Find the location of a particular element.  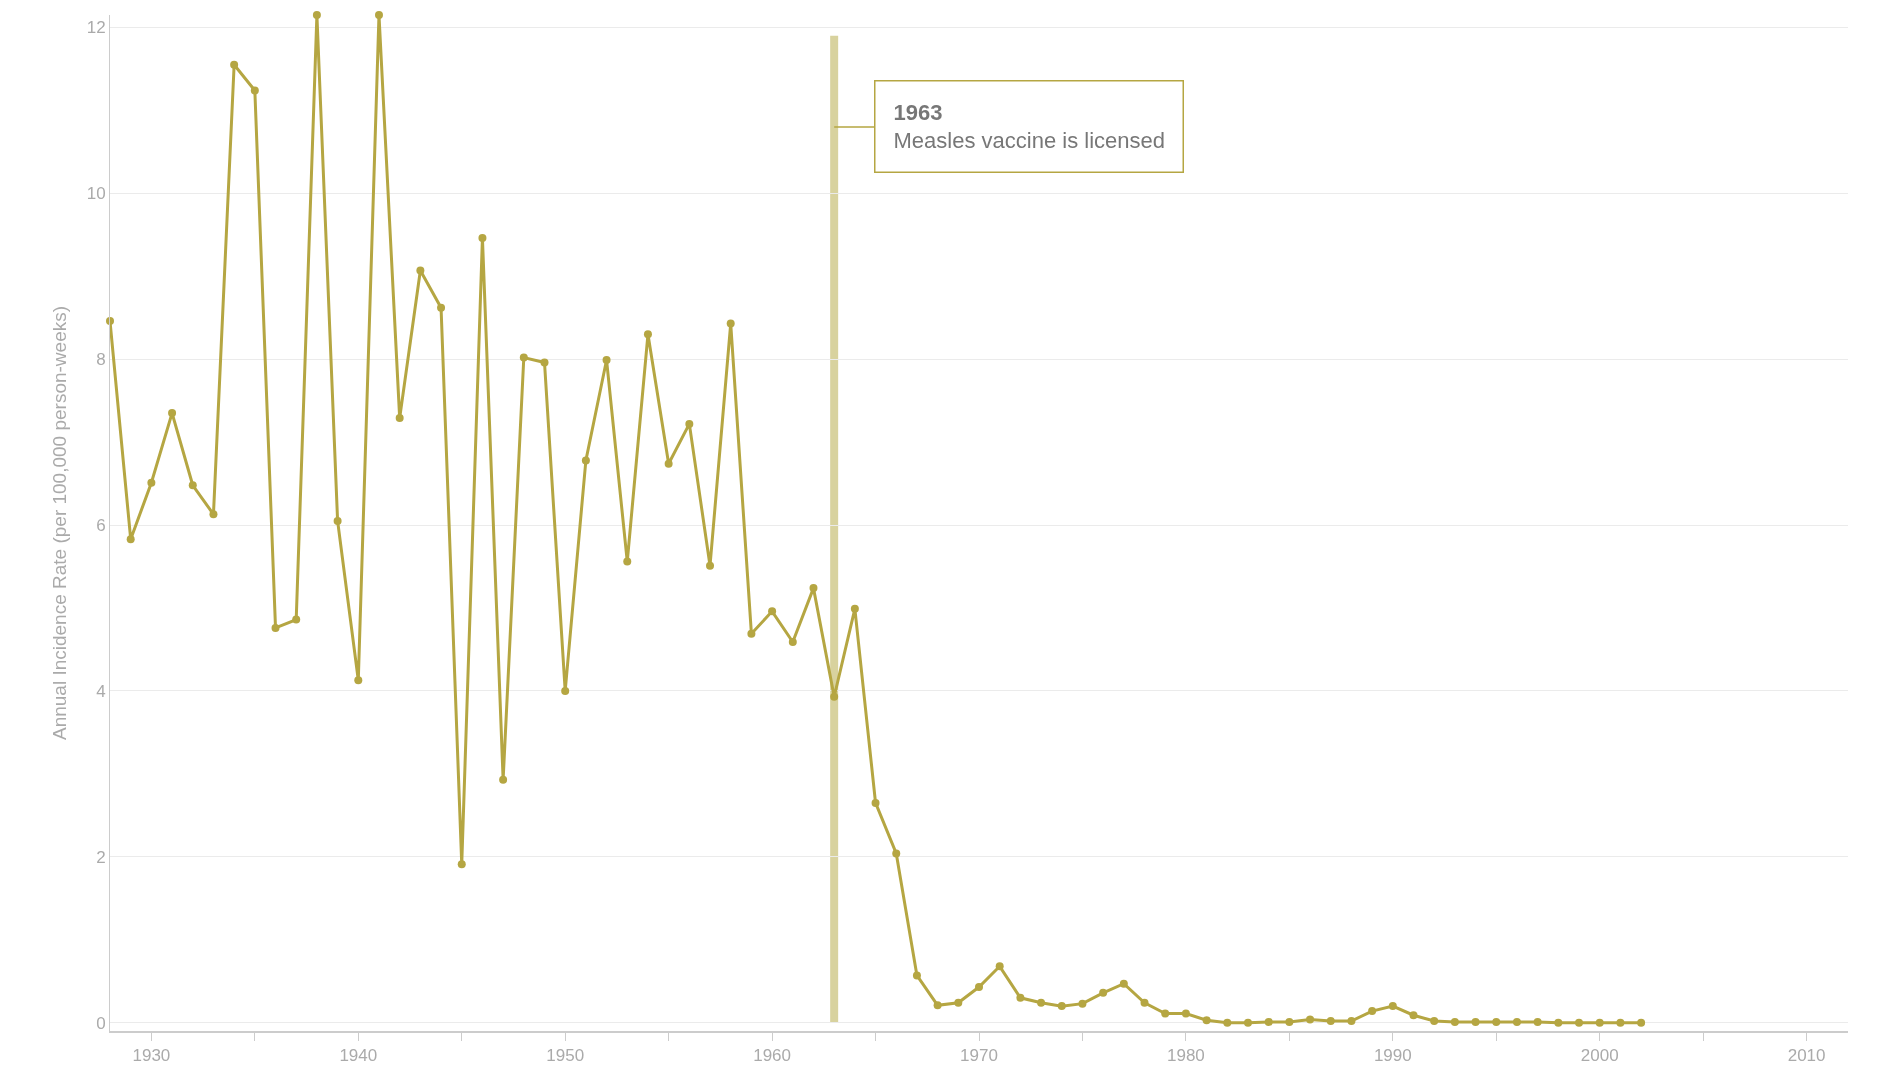

x-tick-label: 2010 is located at coordinates (1806, 1056).